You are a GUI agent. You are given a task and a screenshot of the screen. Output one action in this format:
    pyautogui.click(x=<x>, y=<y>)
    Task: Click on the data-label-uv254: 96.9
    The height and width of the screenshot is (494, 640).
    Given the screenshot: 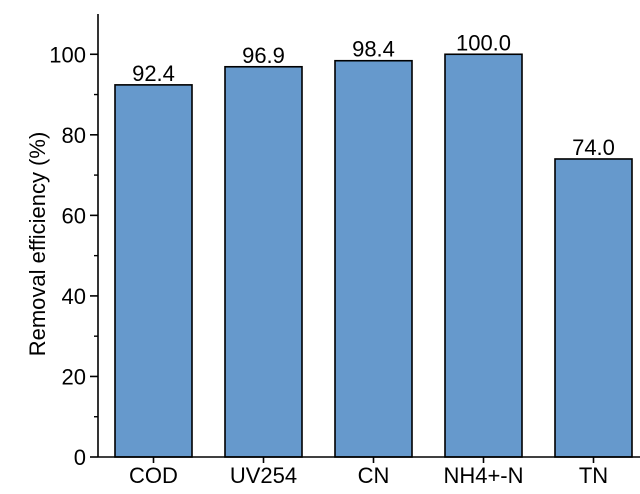 What is the action you would take?
    pyautogui.click(x=263, y=55)
    